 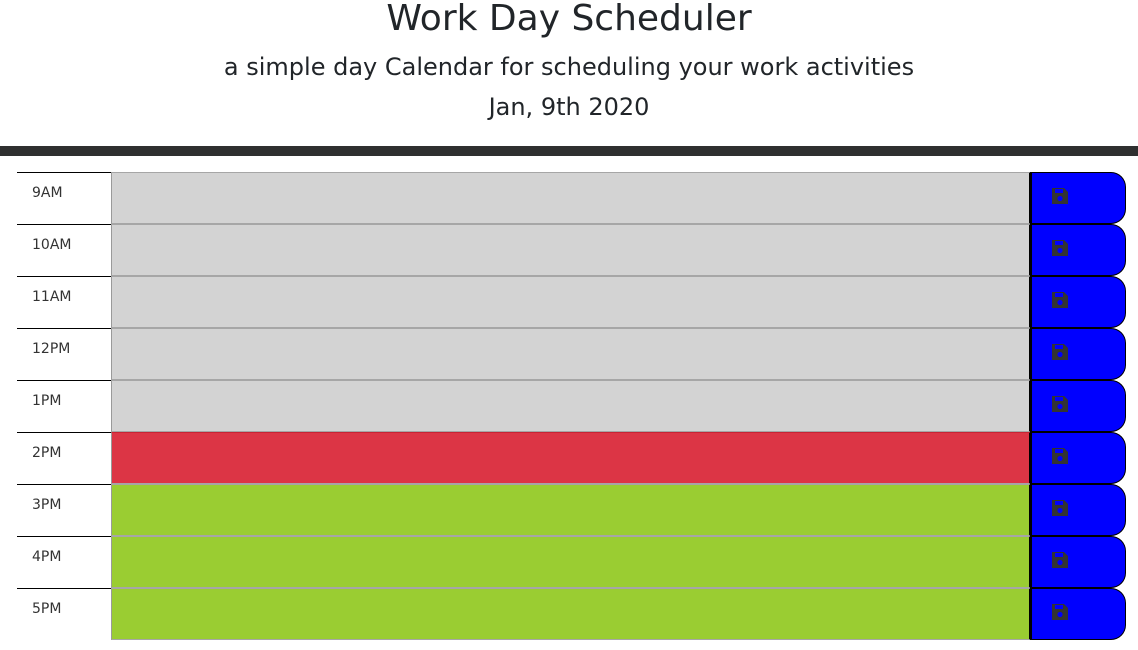 What do you see at coordinates (569, 107) in the screenshot?
I see `current-day: Jan, 9th 2020` at bounding box center [569, 107].